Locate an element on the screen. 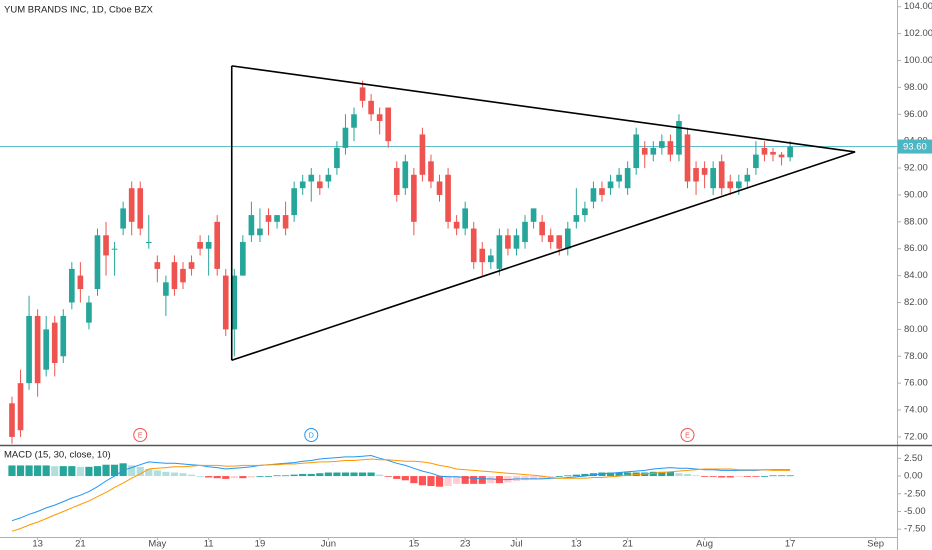 This screenshot has width=932, height=550. x-tick-label: 23 is located at coordinates (465, 544).